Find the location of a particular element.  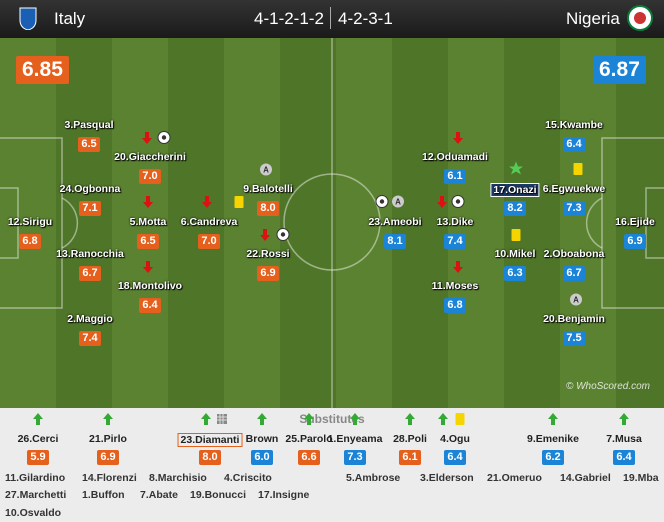

player-name: 25.Parolo is located at coordinates (309, 439).